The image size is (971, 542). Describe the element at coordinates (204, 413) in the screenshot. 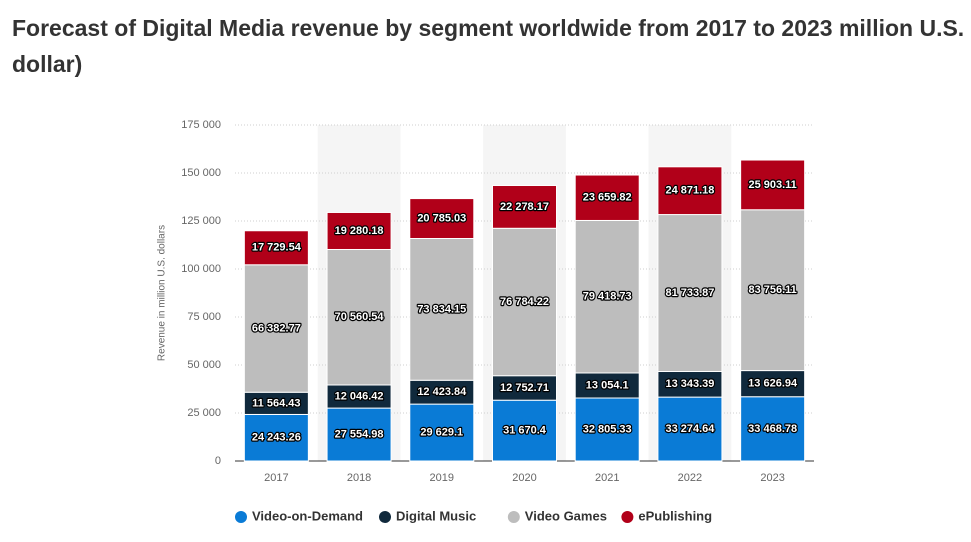

I see `y-tick-label: 25 000` at that location.